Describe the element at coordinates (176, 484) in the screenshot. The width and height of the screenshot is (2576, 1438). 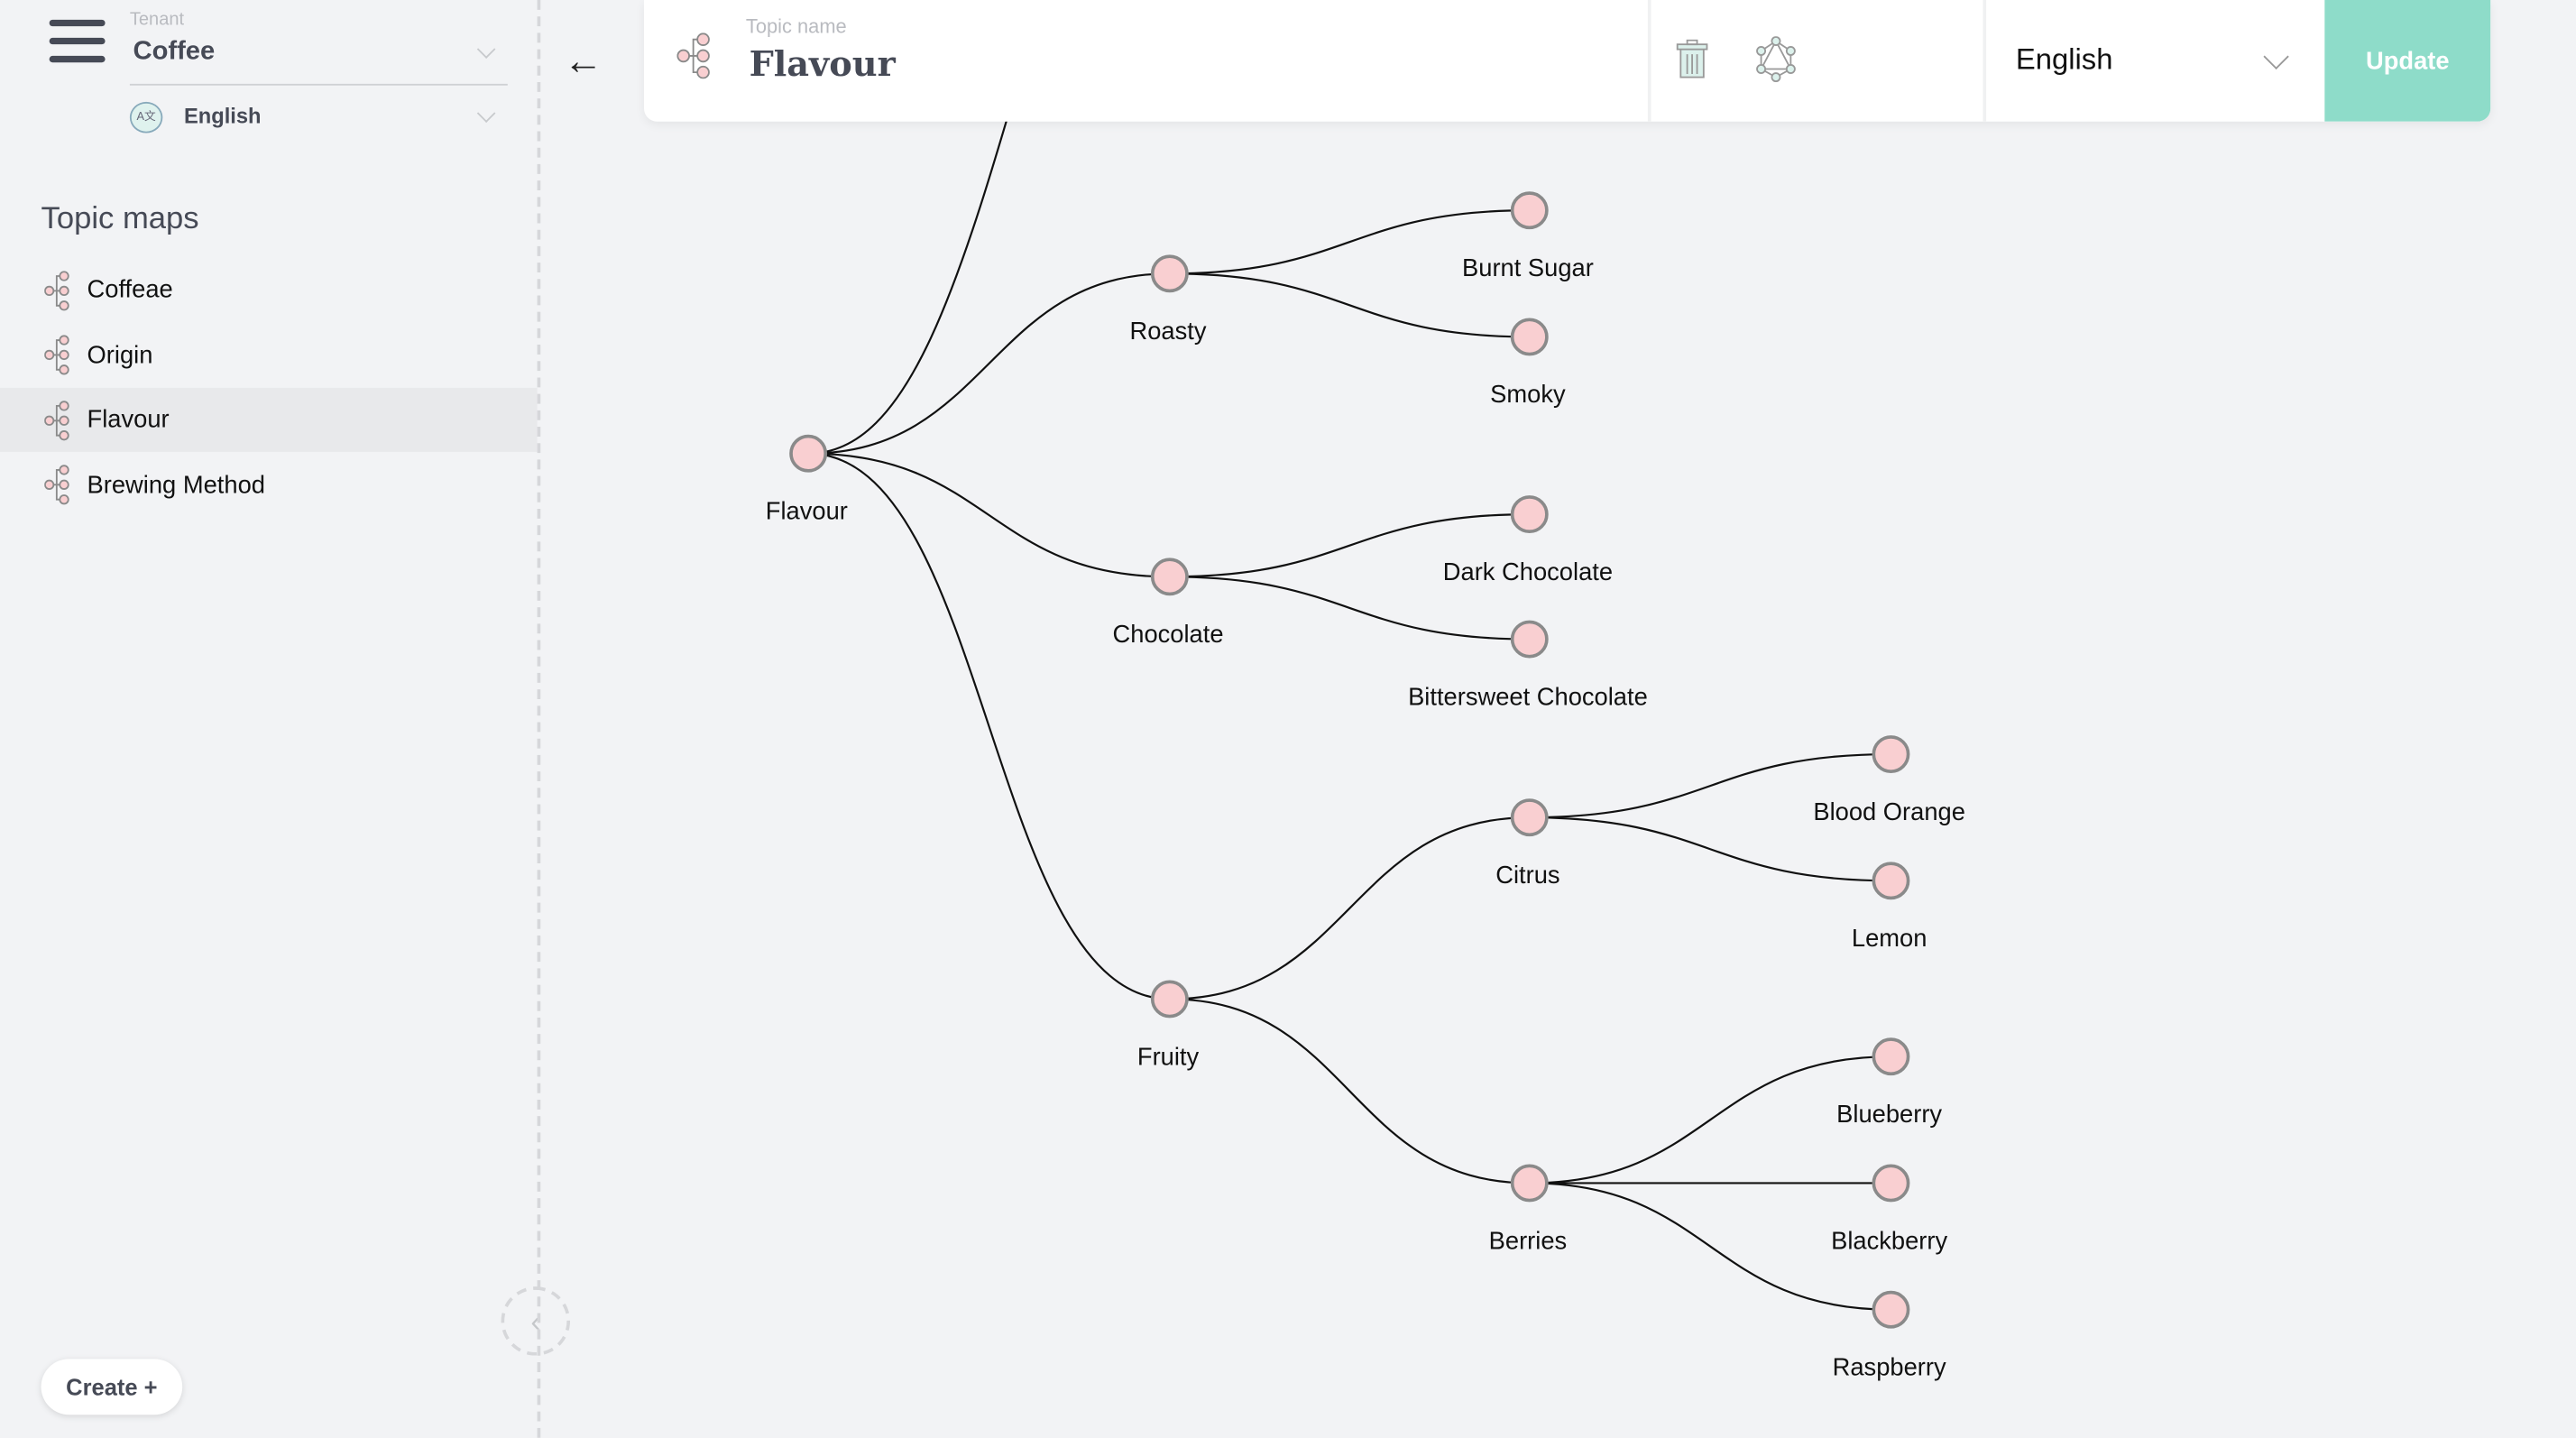
I see `sidebar-item-label: Brewing Method` at that location.